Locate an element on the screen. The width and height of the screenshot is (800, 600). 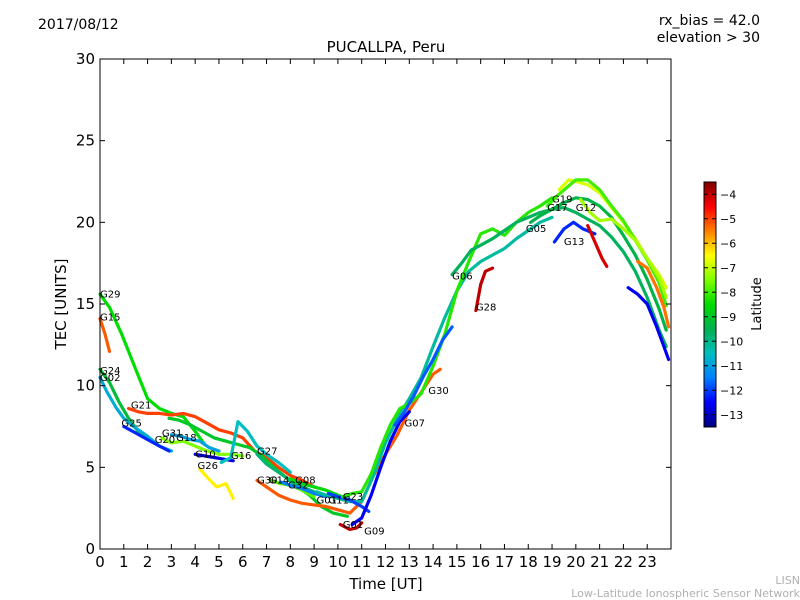
series-label-g07-22: G07 is located at coordinates (415, 424).